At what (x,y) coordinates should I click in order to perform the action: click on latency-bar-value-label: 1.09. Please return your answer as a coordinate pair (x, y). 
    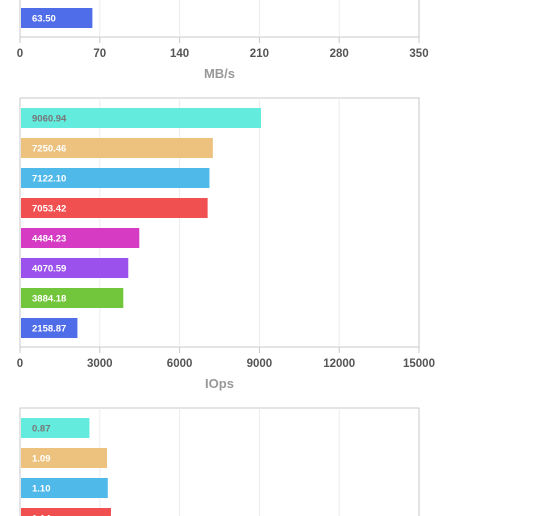
    Looking at the image, I should click on (41, 459).